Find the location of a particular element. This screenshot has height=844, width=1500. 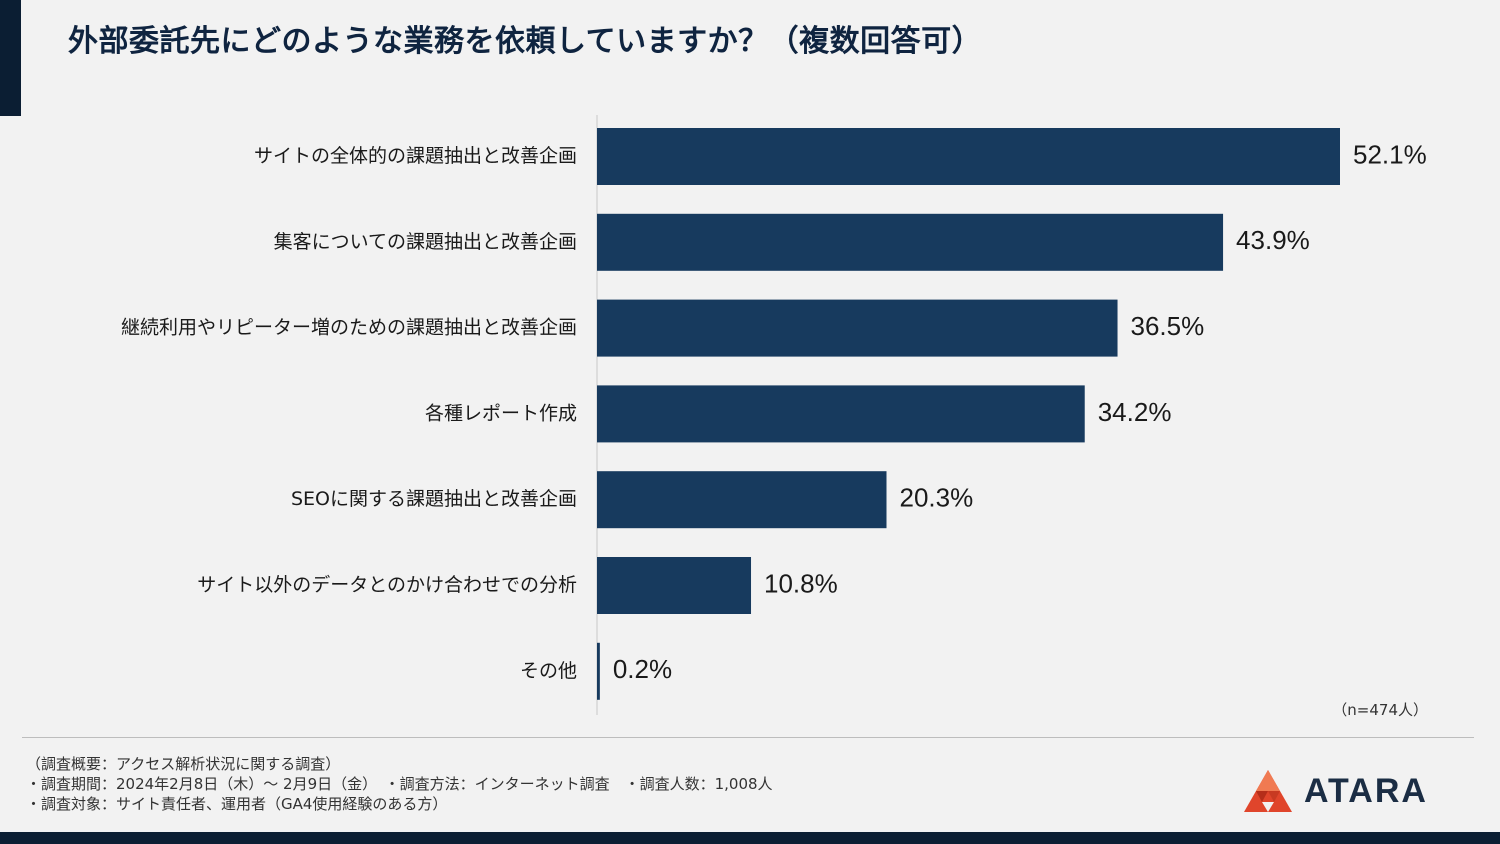

value-label-6: 10.8% is located at coordinates (801, 583).